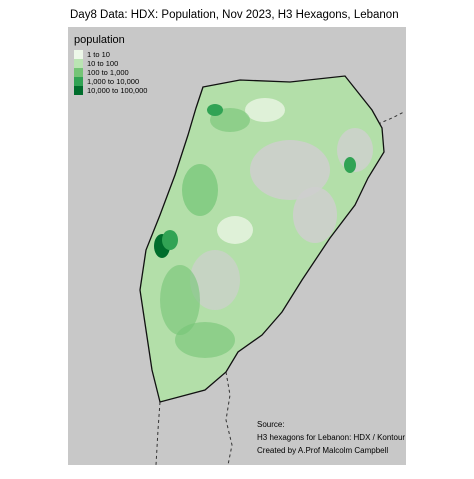  I want to click on caption-line: Created by A.Prof Malcolm Campbell, so click(322, 450).